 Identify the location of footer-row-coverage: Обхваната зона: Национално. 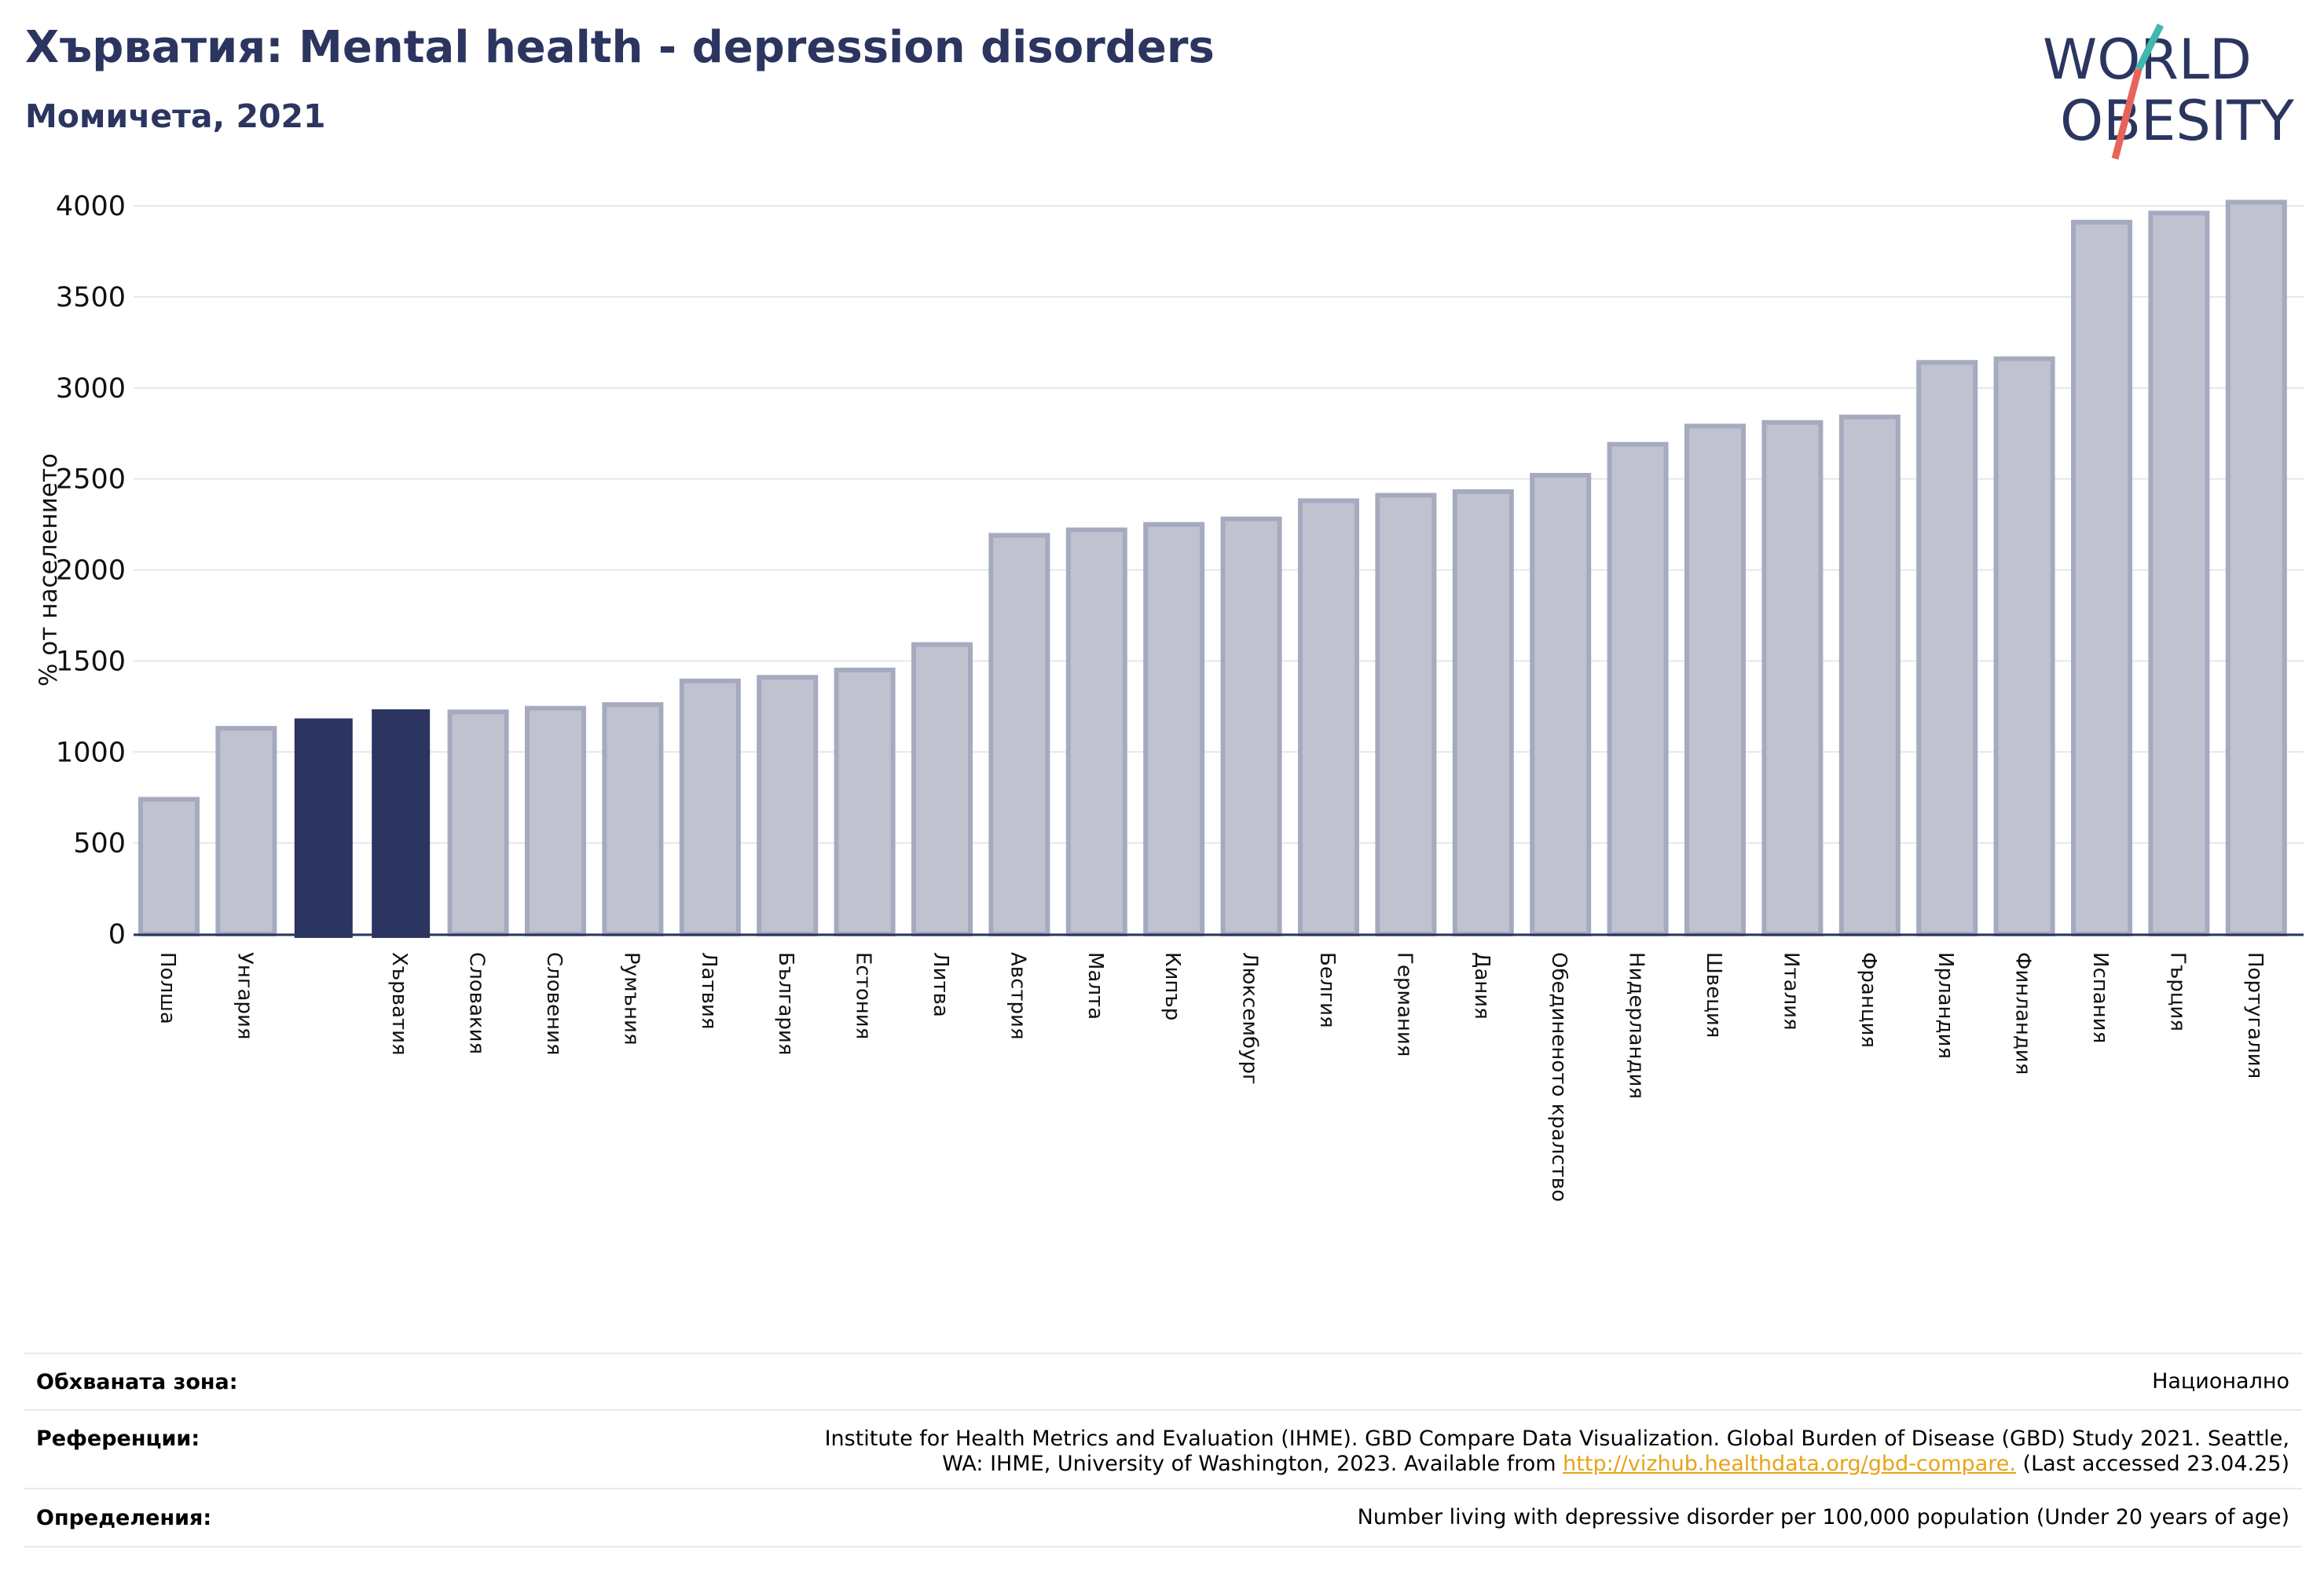
(1163, 1381).